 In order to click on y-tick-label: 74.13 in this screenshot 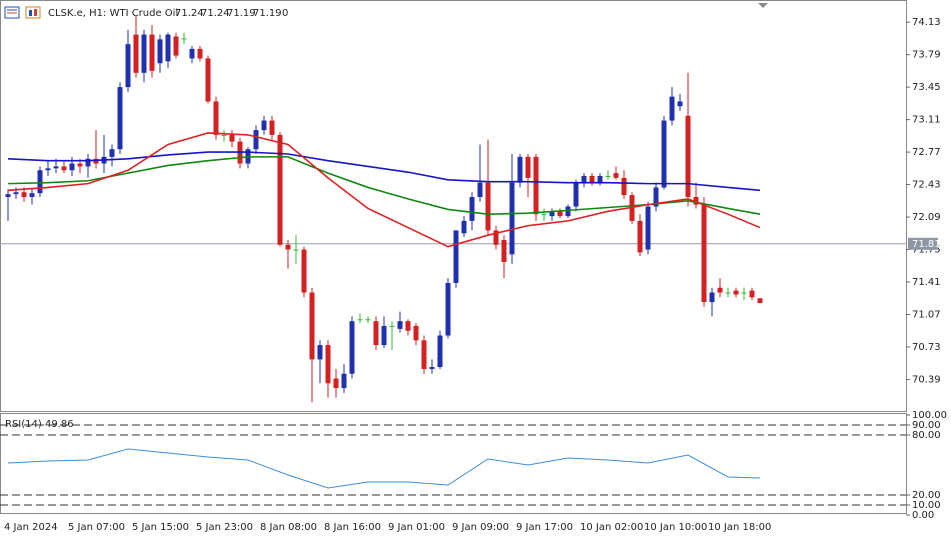, I will do `click(926, 22)`.